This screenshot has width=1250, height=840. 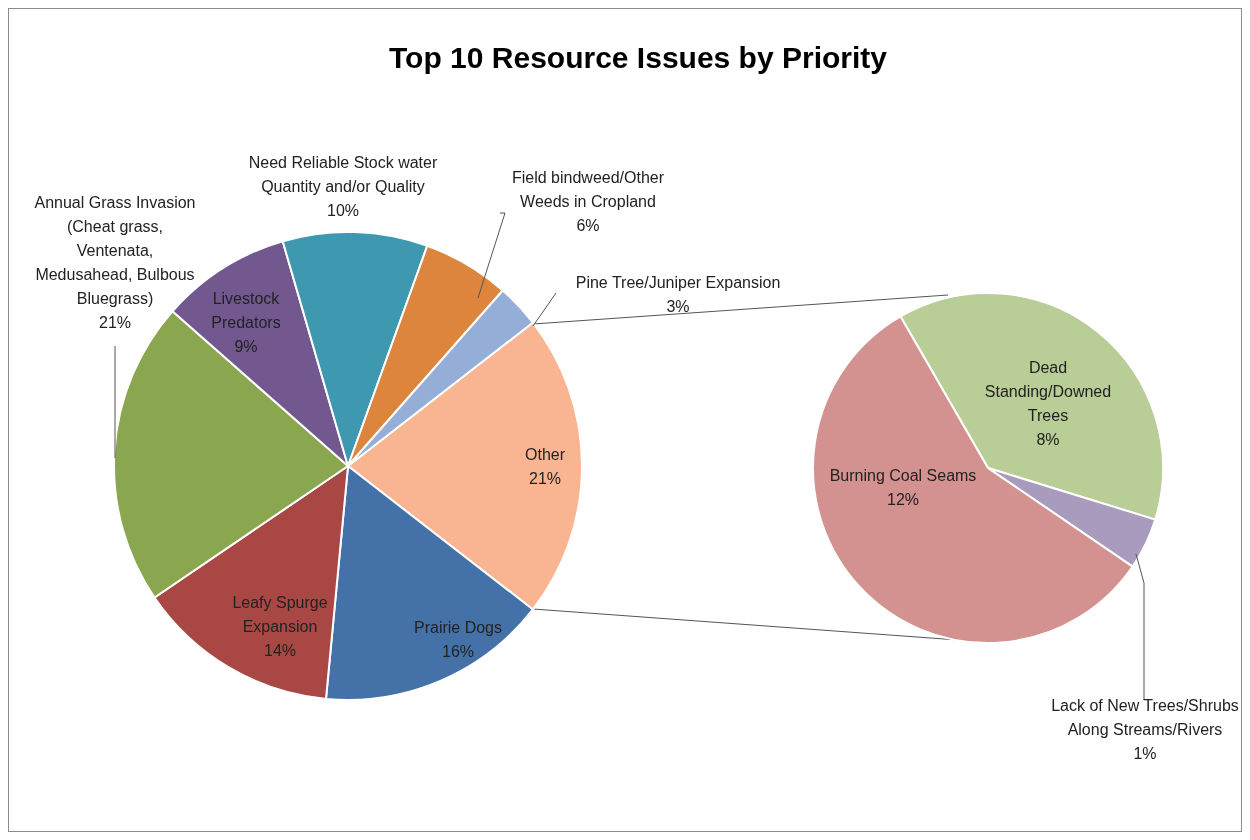 I want to click on data-label: 14%, so click(x=280, y=650).